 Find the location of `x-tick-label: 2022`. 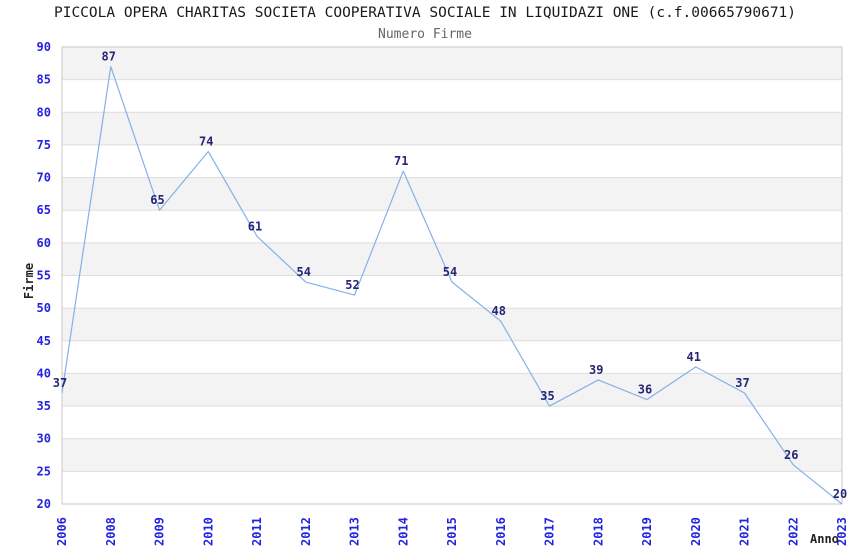

x-tick-label: 2022 is located at coordinates (793, 531).